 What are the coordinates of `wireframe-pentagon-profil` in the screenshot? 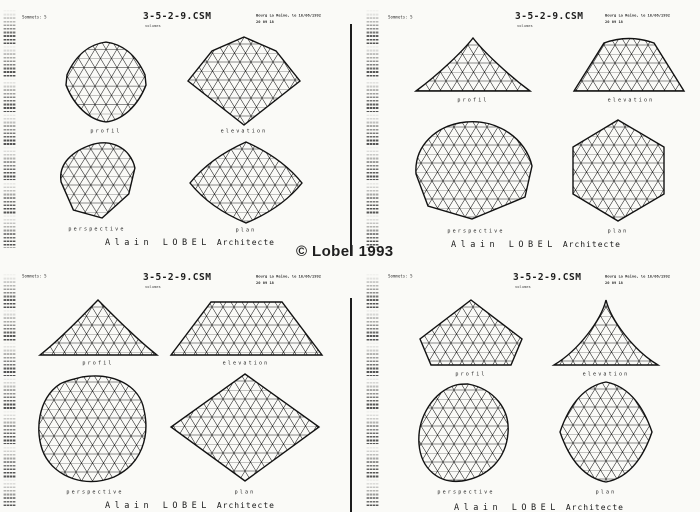 It's located at (471, 332).